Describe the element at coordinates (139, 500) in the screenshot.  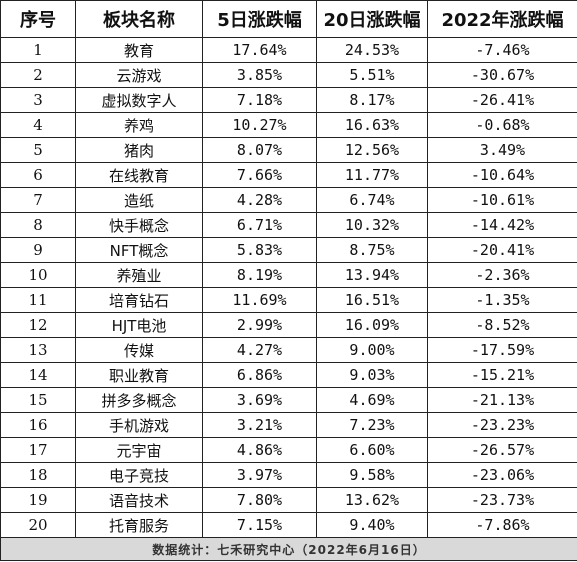
I see `cell-sector-name: 语音技术` at that location.